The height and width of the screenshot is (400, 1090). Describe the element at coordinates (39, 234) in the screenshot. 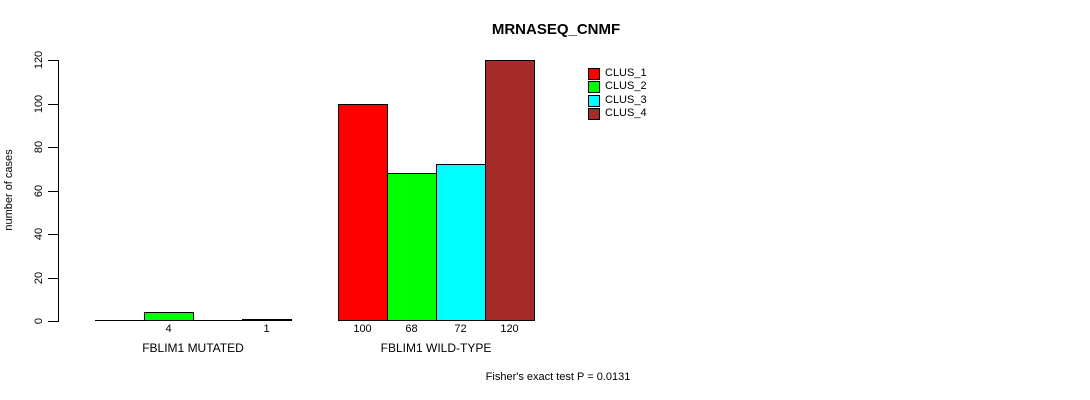

I see `y-axis-tick-label: 40` at that location.